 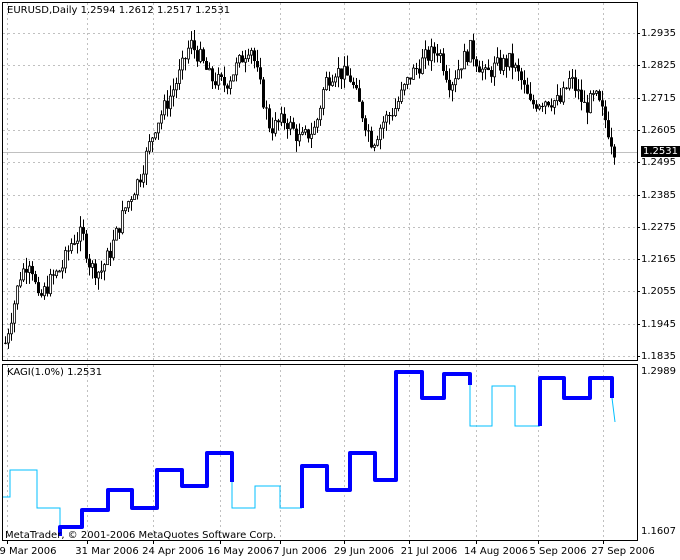 I want to click on current-price-label: 1.2531, so click(x=660, y=151).